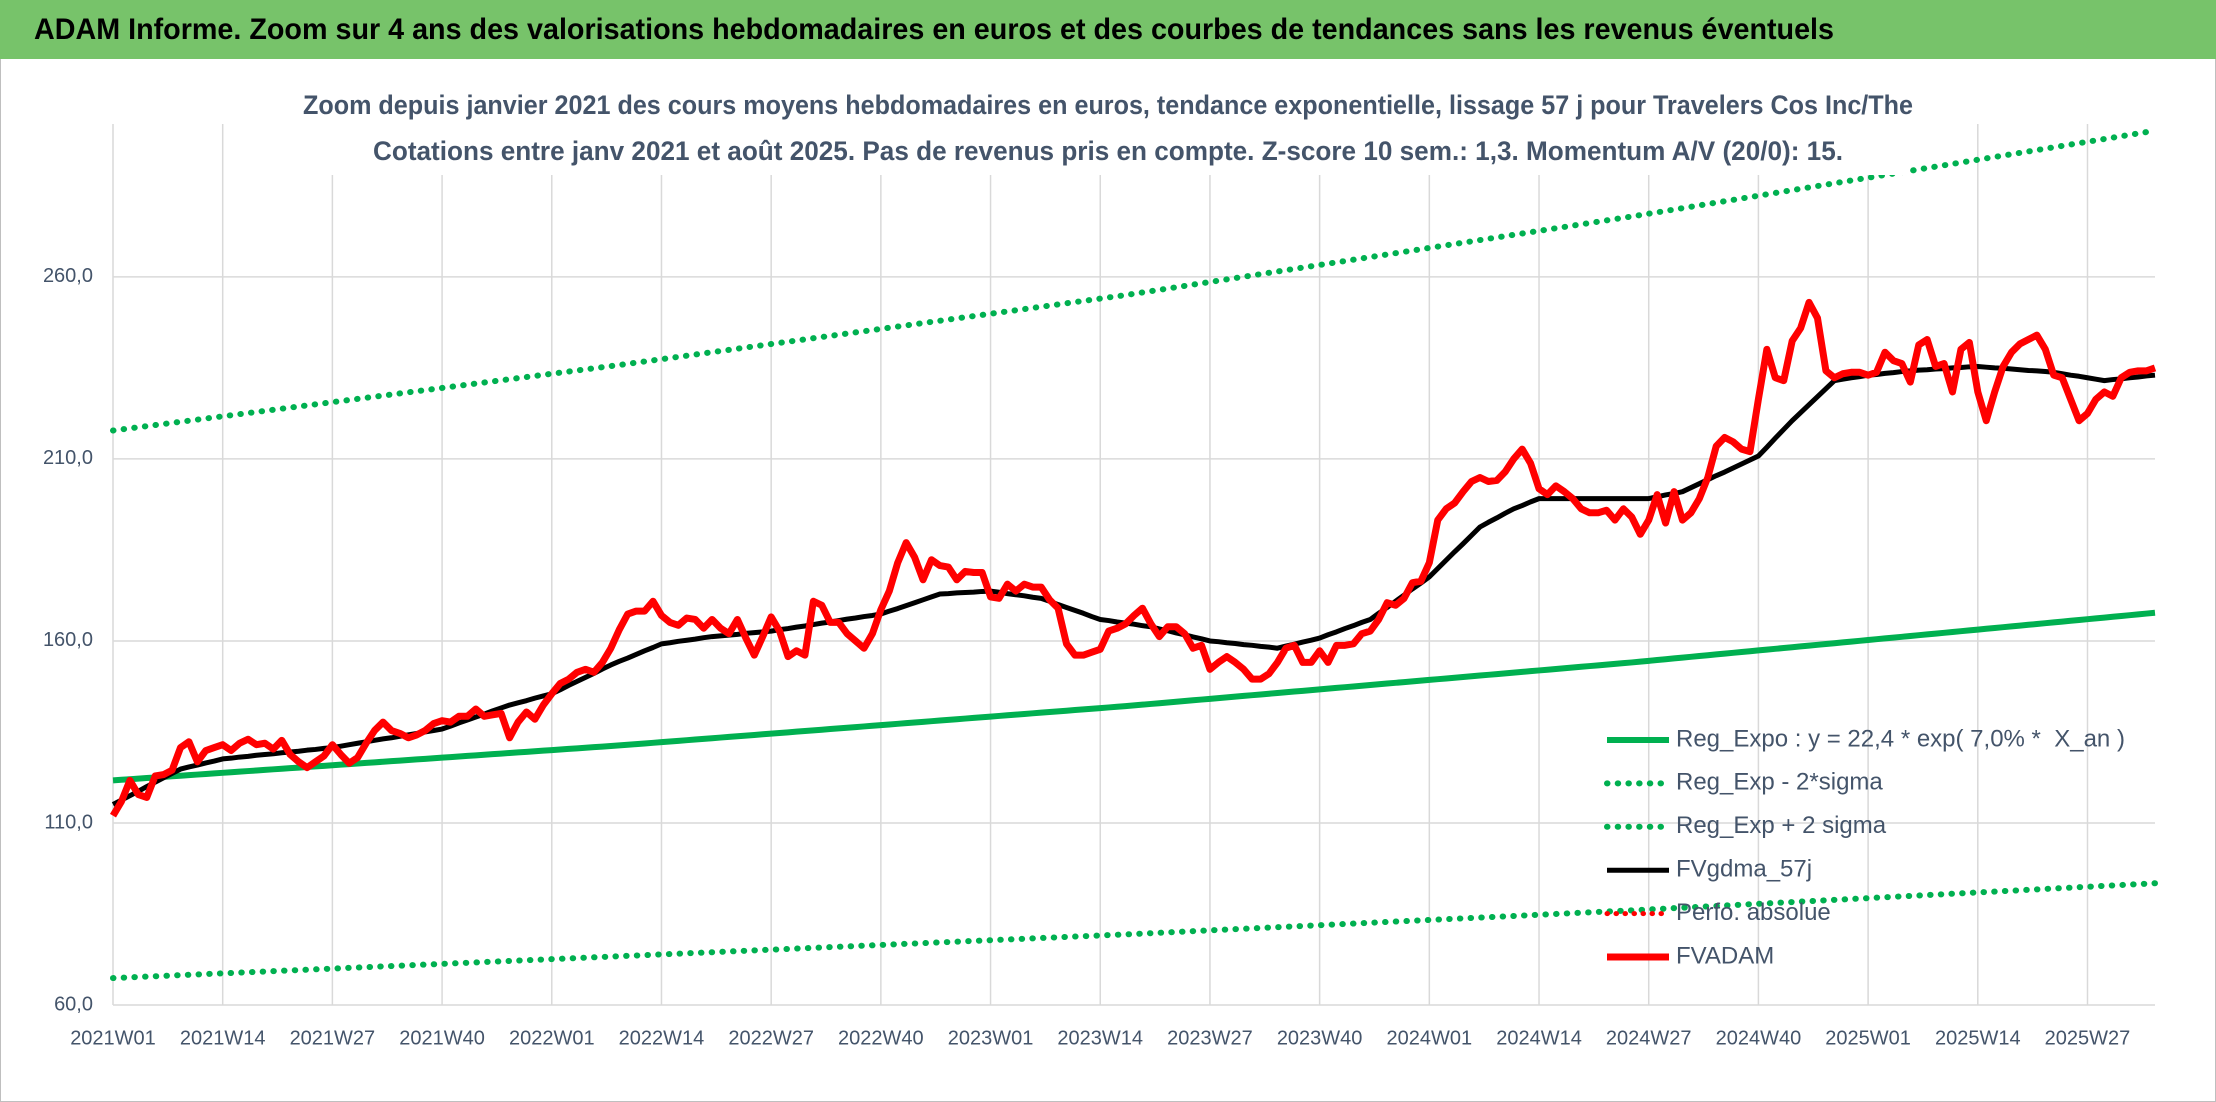 The image size is (2216, 1102). Describe the element at coordinates (552, 1038) in the screenshot. I see `x-tick-label: 2022W01` at that location.